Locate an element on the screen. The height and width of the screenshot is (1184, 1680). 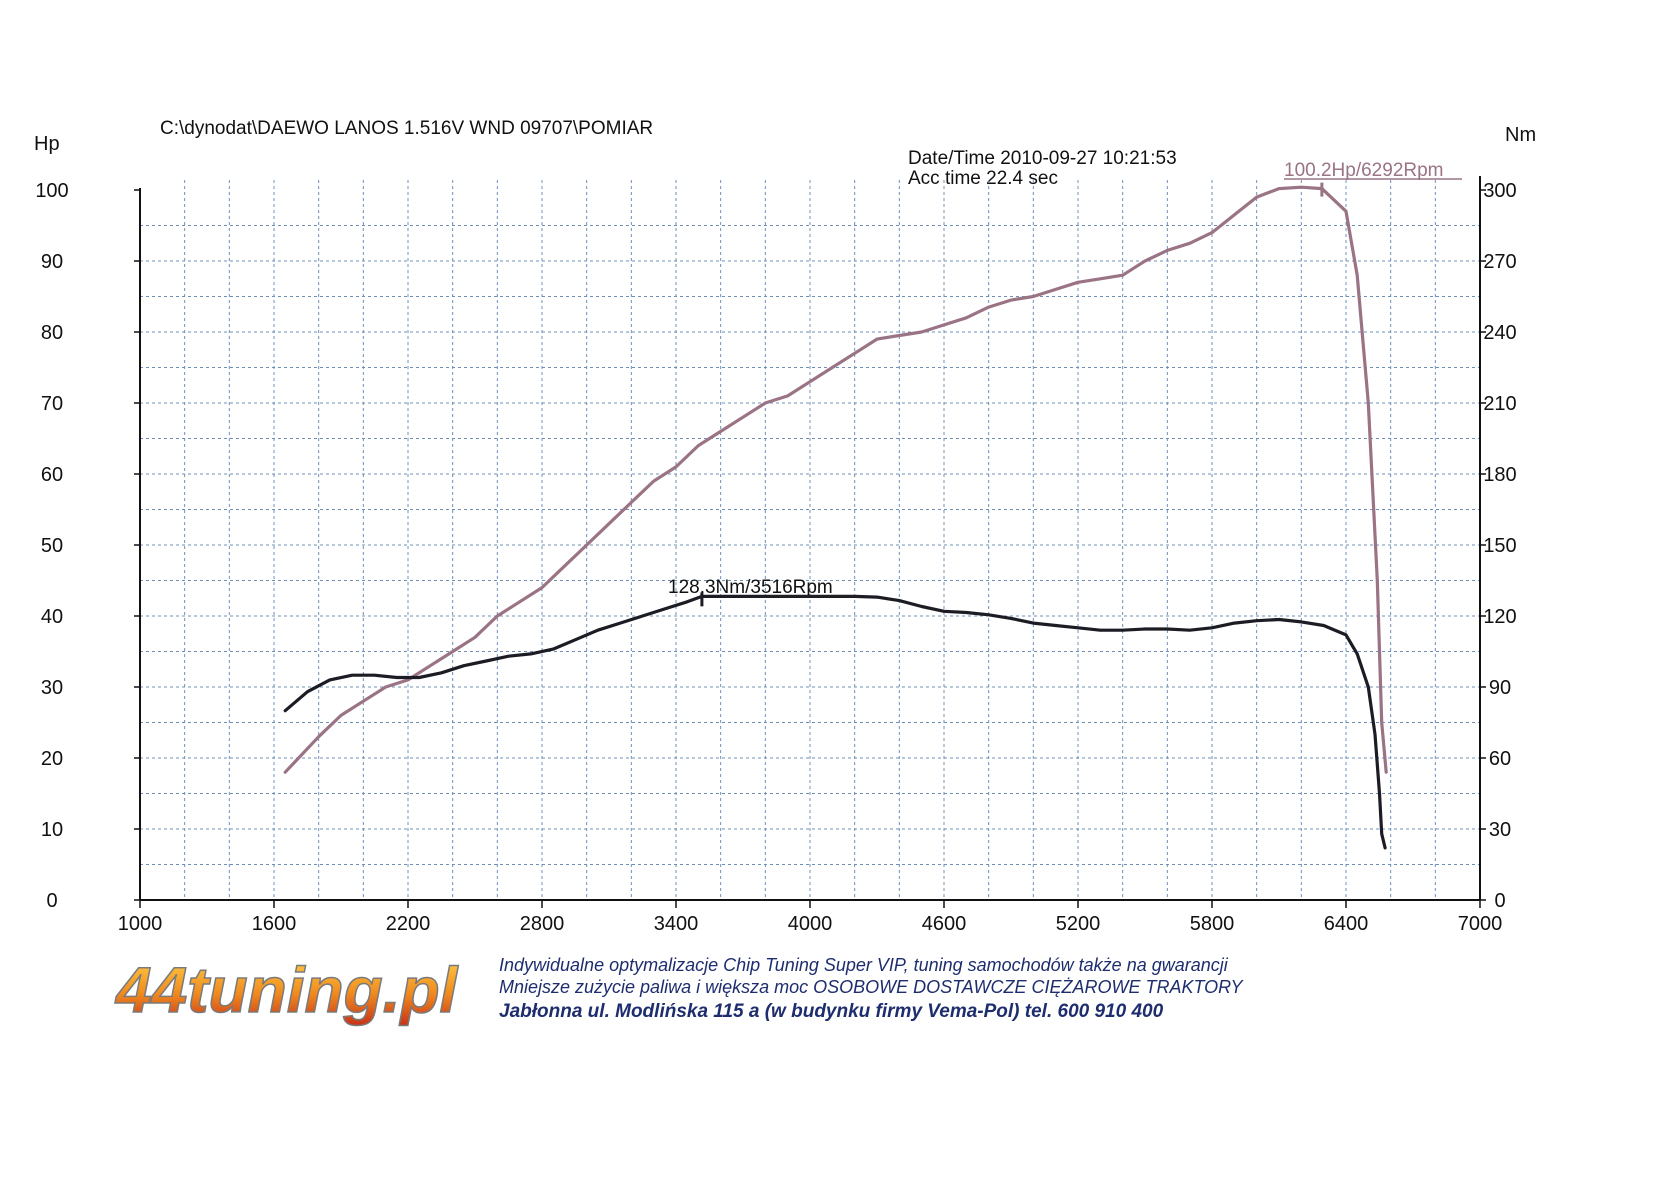
y-left-tick-label: 70 is located at coordinates (52, 404).